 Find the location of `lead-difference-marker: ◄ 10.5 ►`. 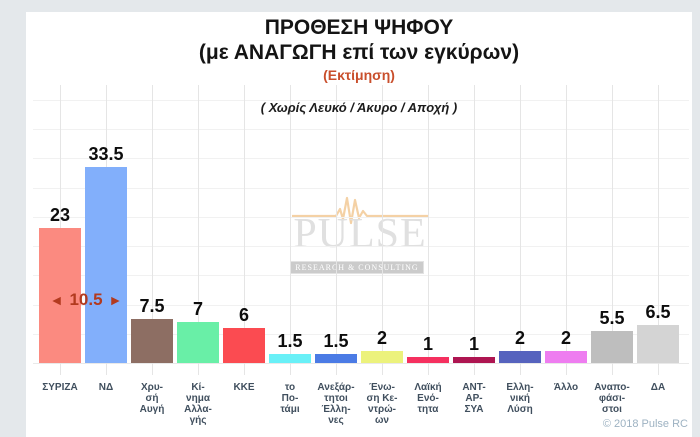

lead-difference-marker: ◄ 10.5 ► is located at coordinates (86, 300).